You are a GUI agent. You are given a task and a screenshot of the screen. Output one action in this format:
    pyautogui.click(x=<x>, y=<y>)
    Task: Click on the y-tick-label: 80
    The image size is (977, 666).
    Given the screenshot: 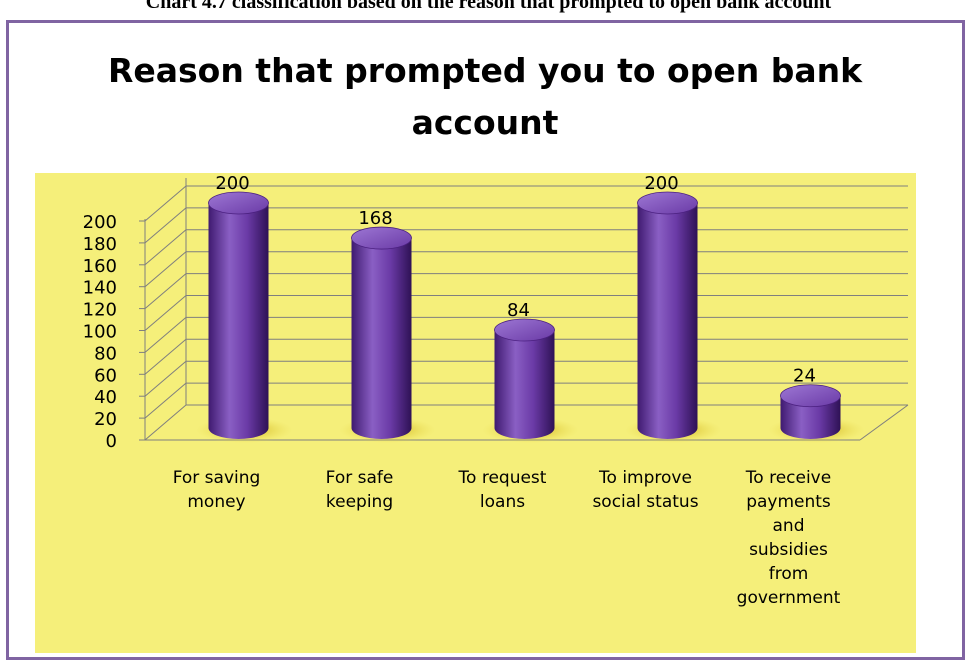 What is the action you would take?
    pyautogui.click(x=105, y=353)
    